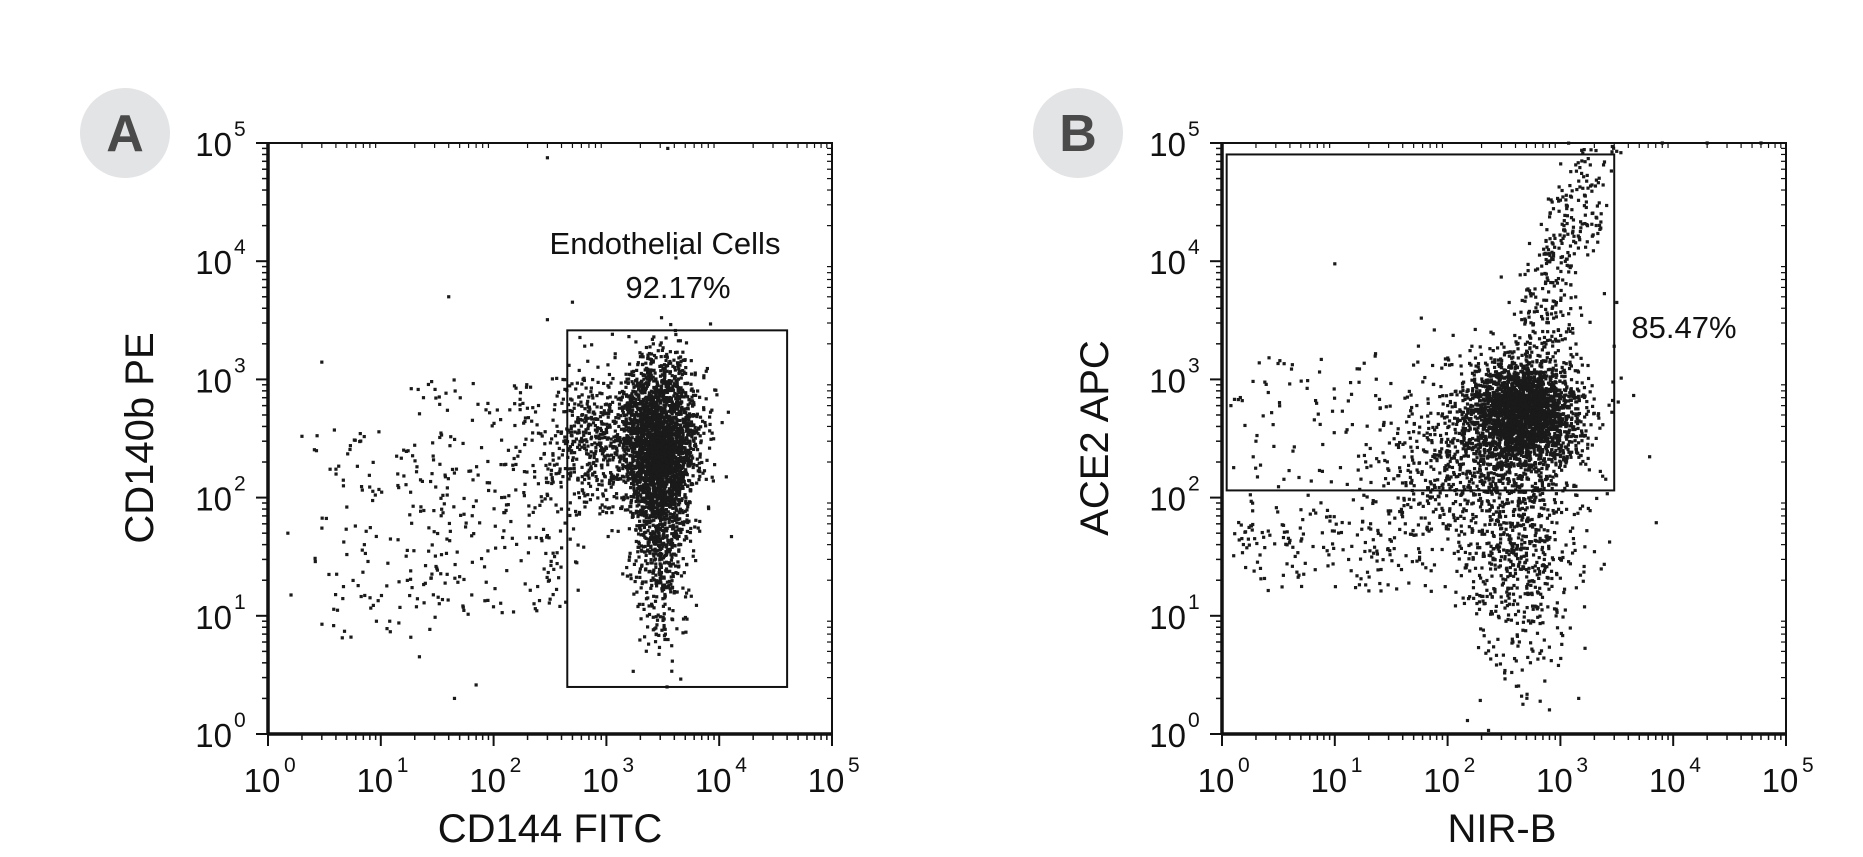 This screenshot has height=857, width=1863. Describe the element at coordinates (516, 765) in the screenshot. I see `x-tick-exponent: 2` at that location.